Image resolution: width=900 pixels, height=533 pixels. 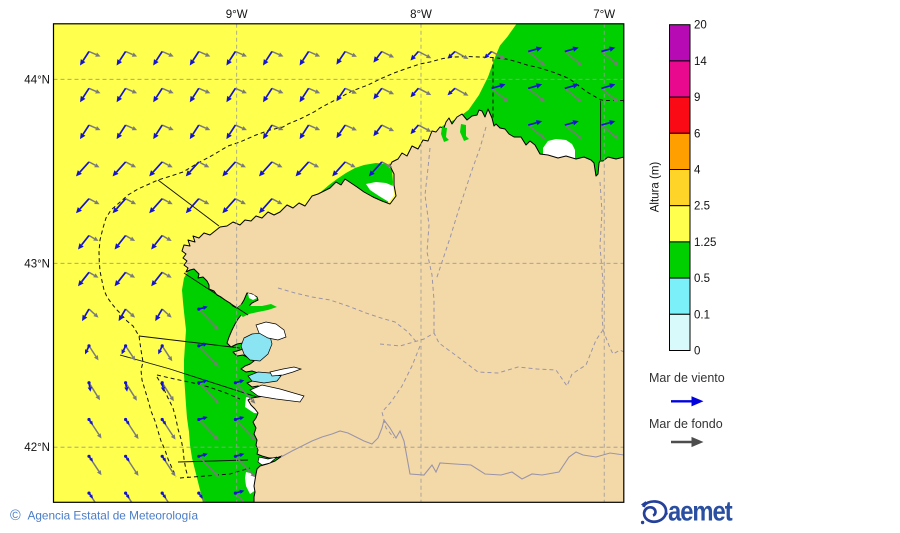 What do you see at coordinates (113, 516) in the screenshot?
I see `svg-text:Agencia Estatal de Meteorologí: Agencia Estatal de Meteorología` at bounding box center [113, 516].